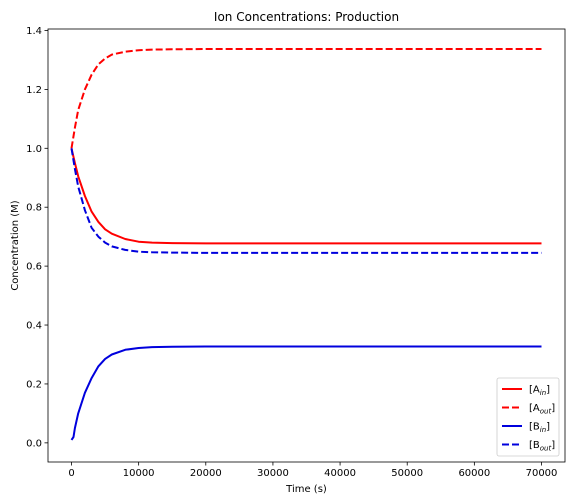  What do you see at coordinates (34, 267) in the screenshot?
I see `y-tick-label: 0.6` at bounding box center [34, 267].